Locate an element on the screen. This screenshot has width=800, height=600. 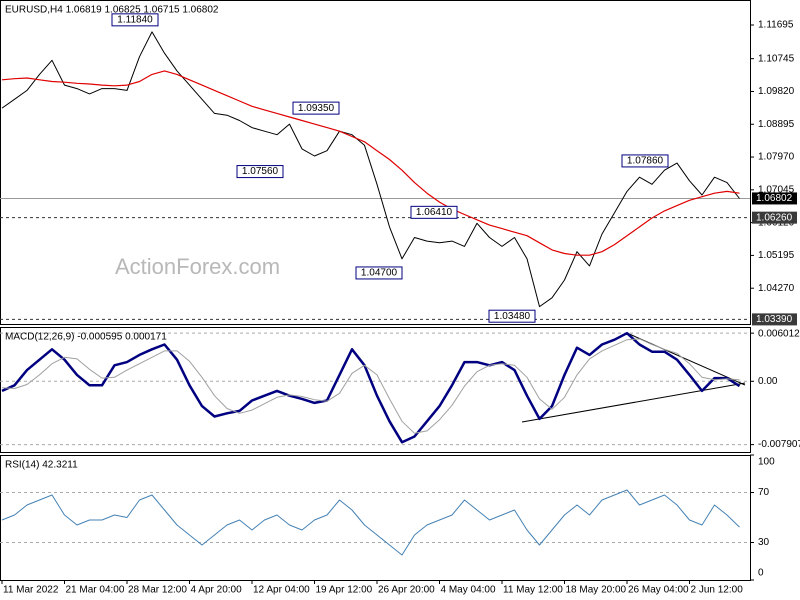
y-tick-label: 1.05195 is located at coordinates (776, 255).